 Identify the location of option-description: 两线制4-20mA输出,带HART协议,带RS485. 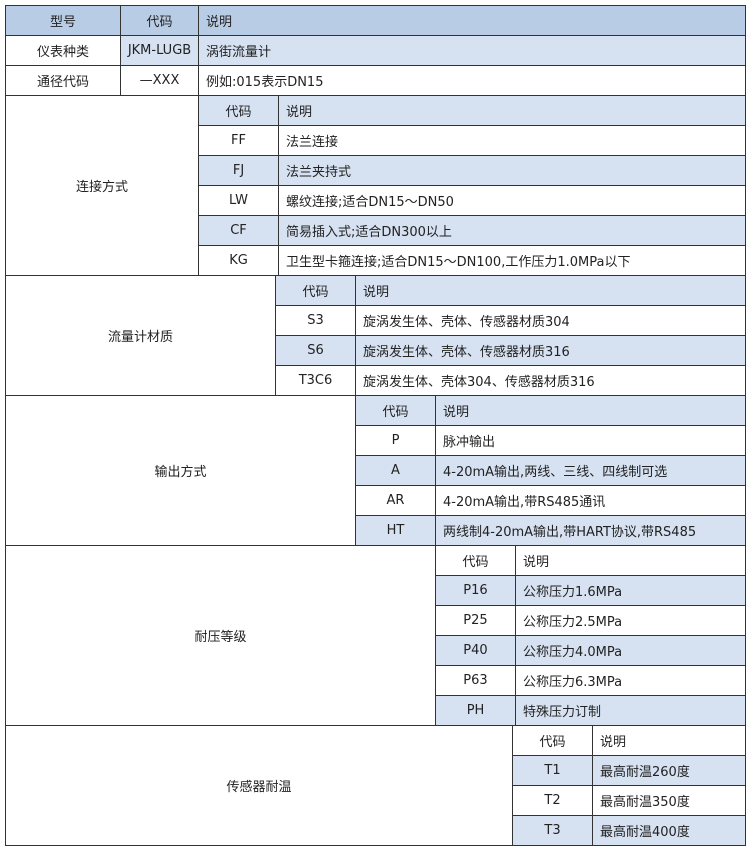
(590, 530).